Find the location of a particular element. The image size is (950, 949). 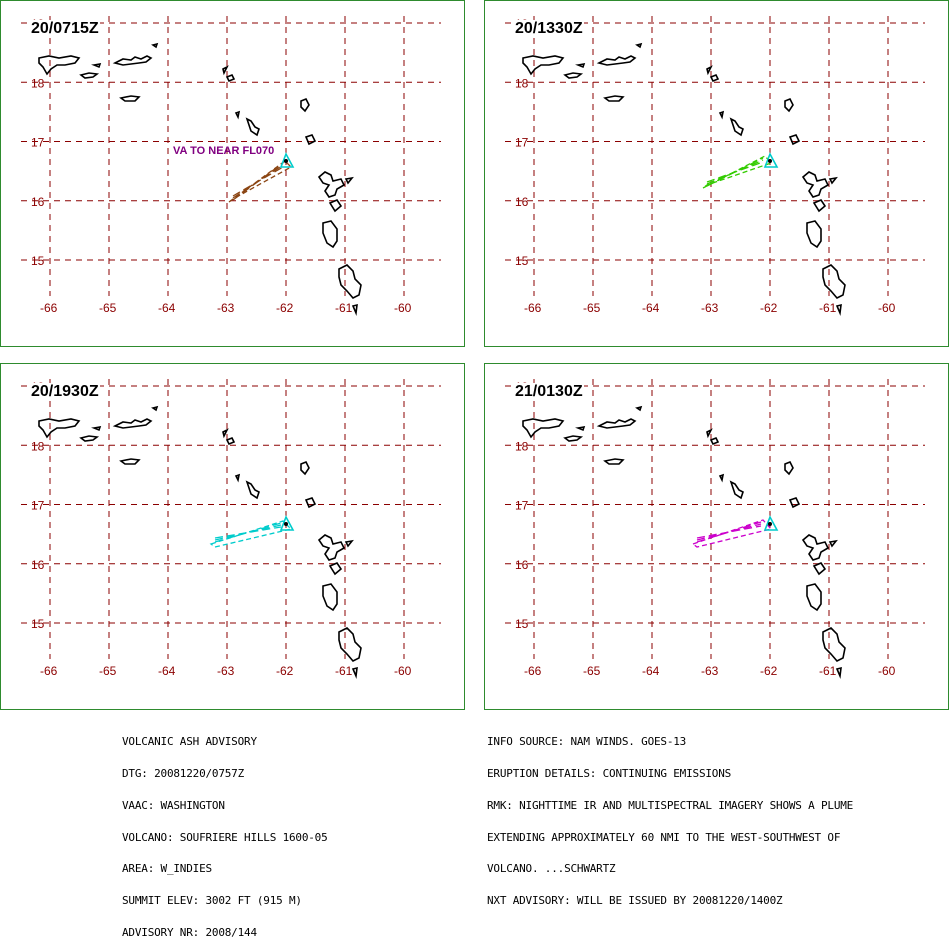

panel-title: 20/0715Z is located at coordinates (65, 29).